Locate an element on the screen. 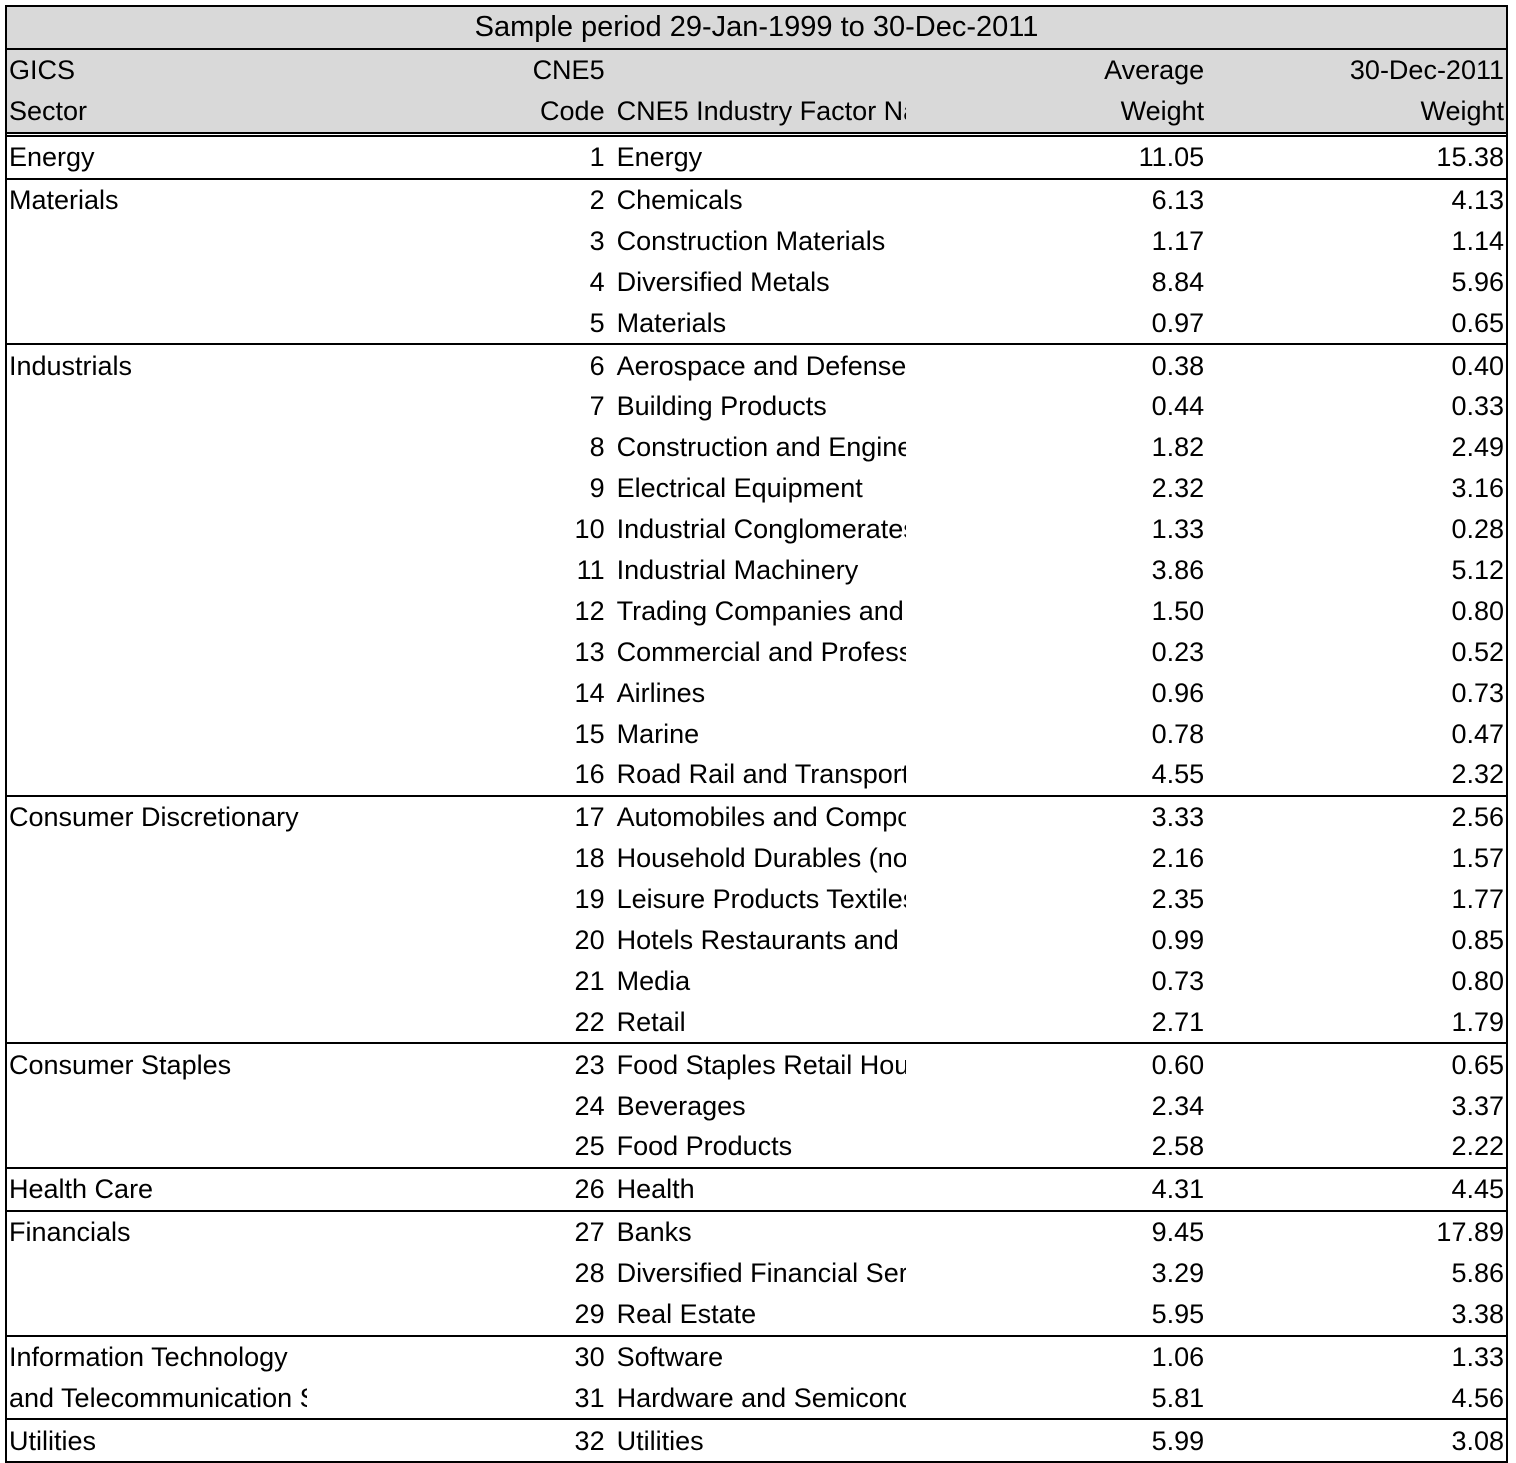 The height and width of the screenshot is (1463, 1516). dec-2011-weight-cell: 4.56 is located at coordinates (1477, 1397).